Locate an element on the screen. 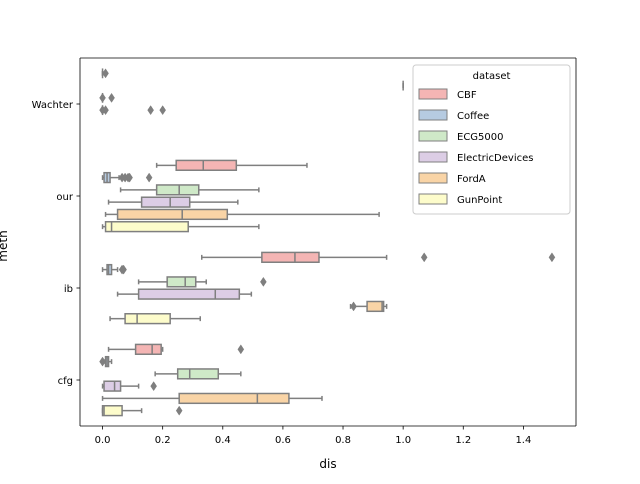 This screenshot has width=640, height=484. box-Wachter-ElectricDevices is located at coordinates (132, 110).